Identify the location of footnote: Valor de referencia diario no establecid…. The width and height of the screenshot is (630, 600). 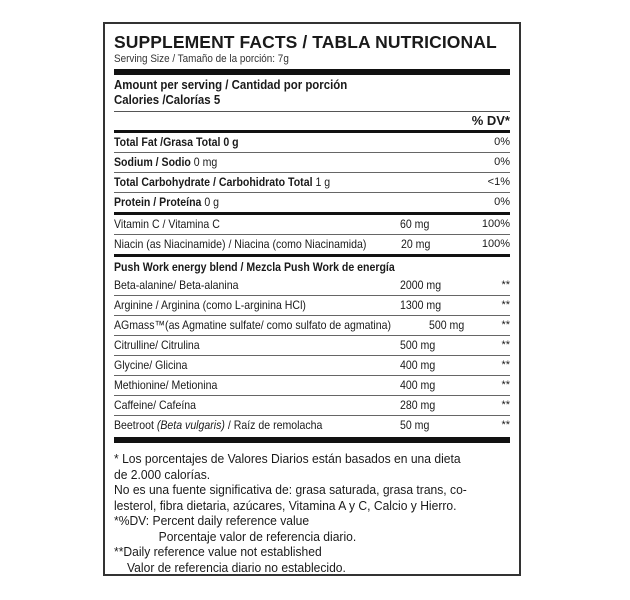
(236, 567).